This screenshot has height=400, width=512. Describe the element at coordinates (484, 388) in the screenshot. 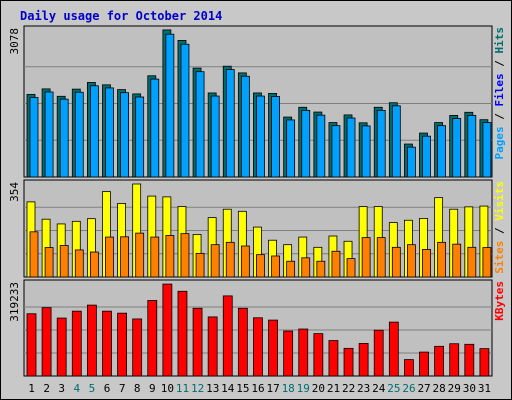

I see `x-tick-label-day-31: 31` at that location.